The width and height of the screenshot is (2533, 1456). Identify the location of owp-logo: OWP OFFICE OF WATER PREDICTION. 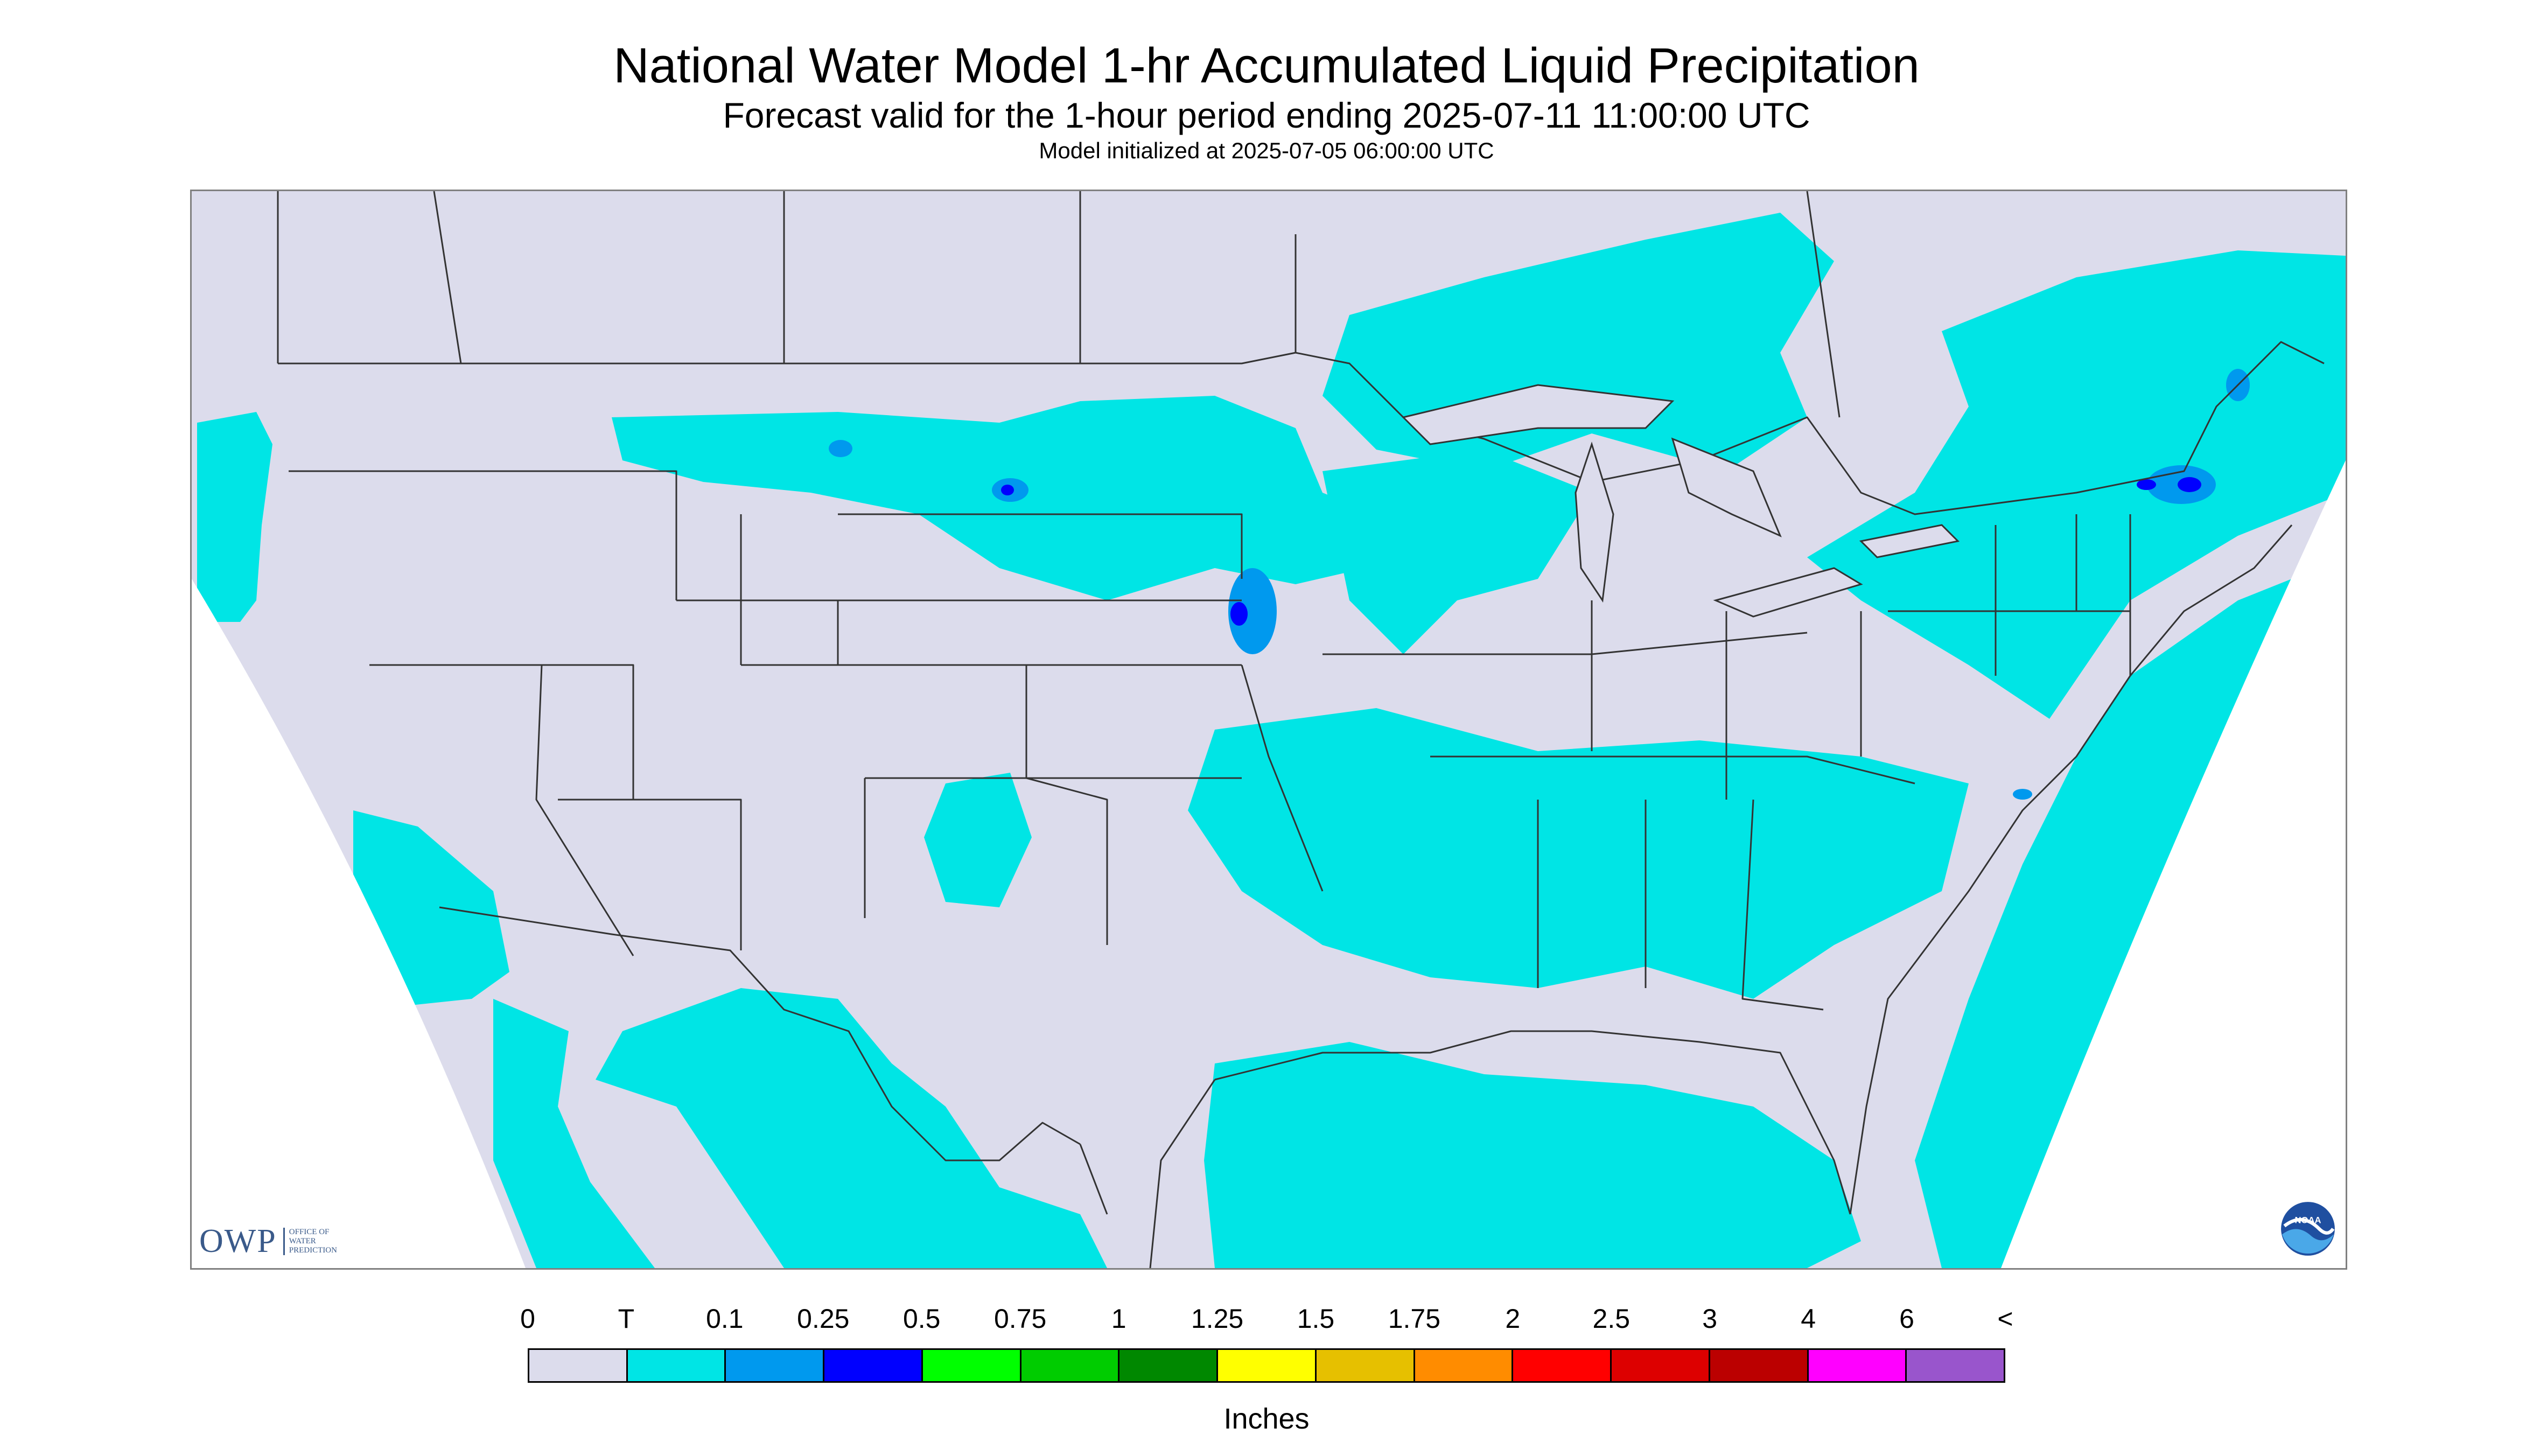
(268, 1241).